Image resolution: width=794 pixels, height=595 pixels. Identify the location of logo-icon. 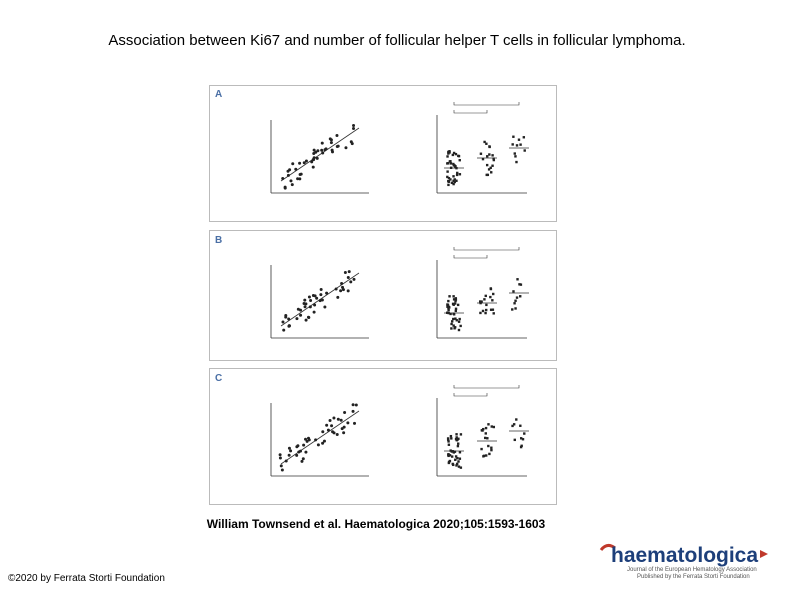
(764, 554).